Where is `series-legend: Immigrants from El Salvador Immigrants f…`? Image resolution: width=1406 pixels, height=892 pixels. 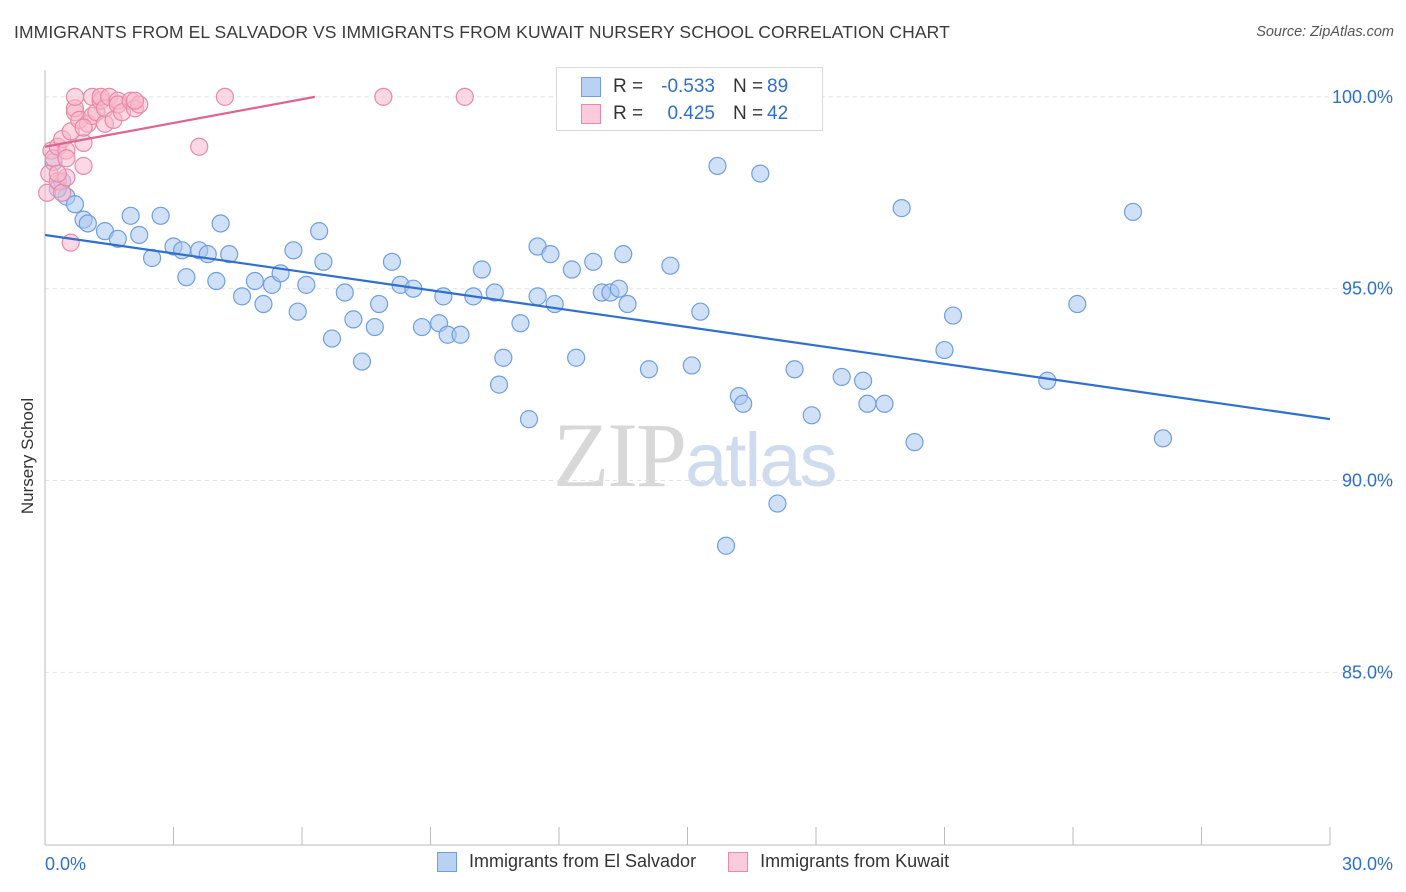 series-legend: Immigrants from El Salvador Immigrants f… is located at coordinates (709, 861).